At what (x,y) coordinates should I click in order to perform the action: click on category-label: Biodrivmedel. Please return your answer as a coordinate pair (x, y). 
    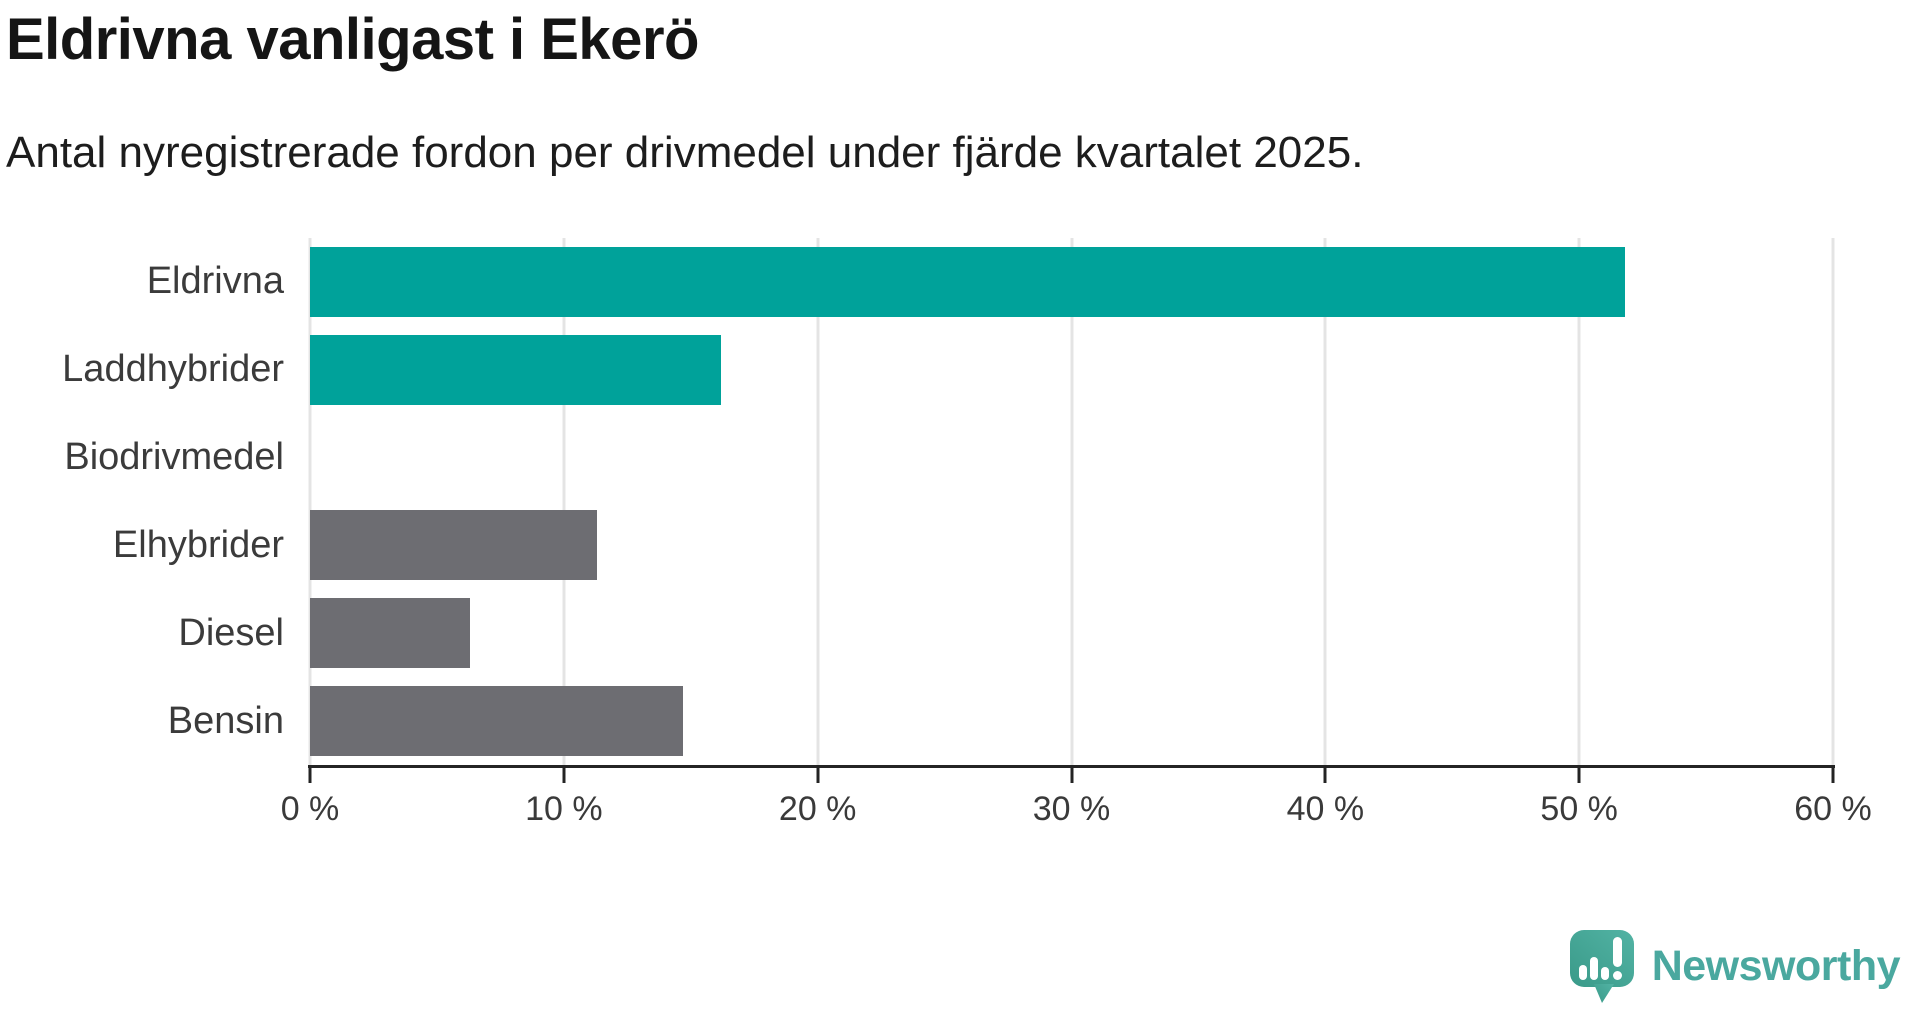
    Looking at the image, I should click on (174, 457).